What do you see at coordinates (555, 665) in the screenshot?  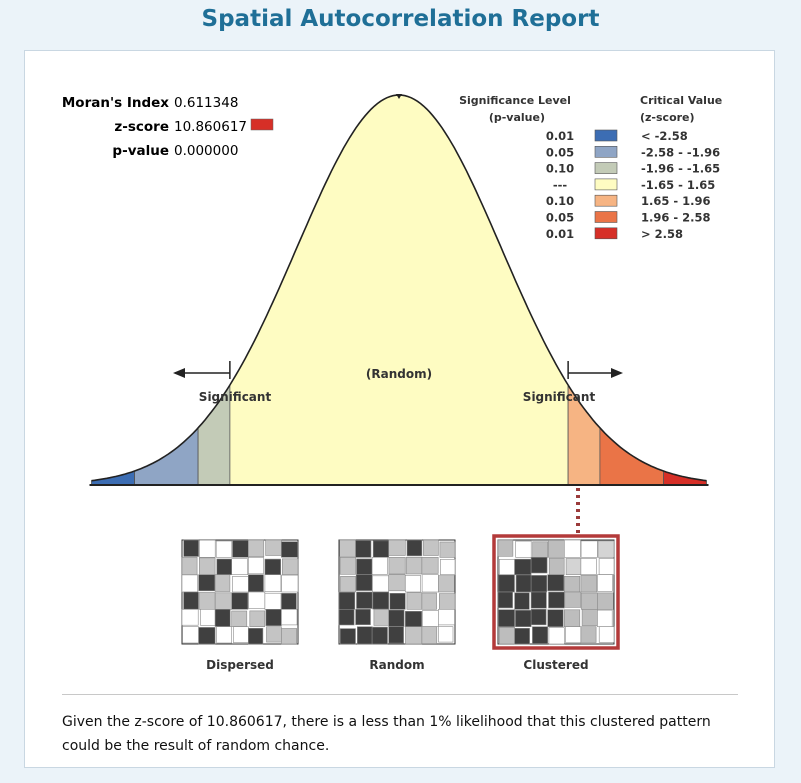 I see `pattern-label: Clustered` at bounding box center [555, 665].